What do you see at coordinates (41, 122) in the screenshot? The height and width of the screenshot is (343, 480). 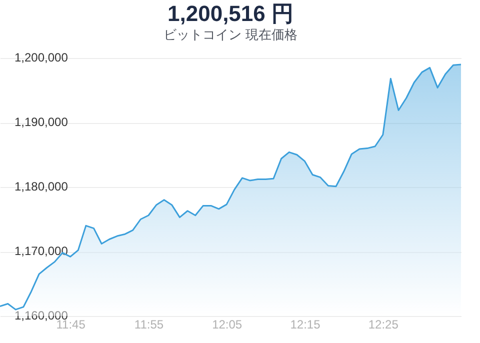 I see `y-tick-label: 1,190,000` at bounding box center [41, 122].